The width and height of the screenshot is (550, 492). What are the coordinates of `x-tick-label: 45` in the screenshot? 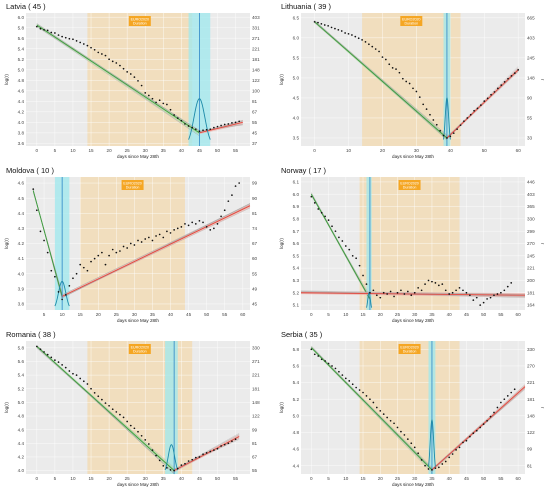 It's located at (467, 314).